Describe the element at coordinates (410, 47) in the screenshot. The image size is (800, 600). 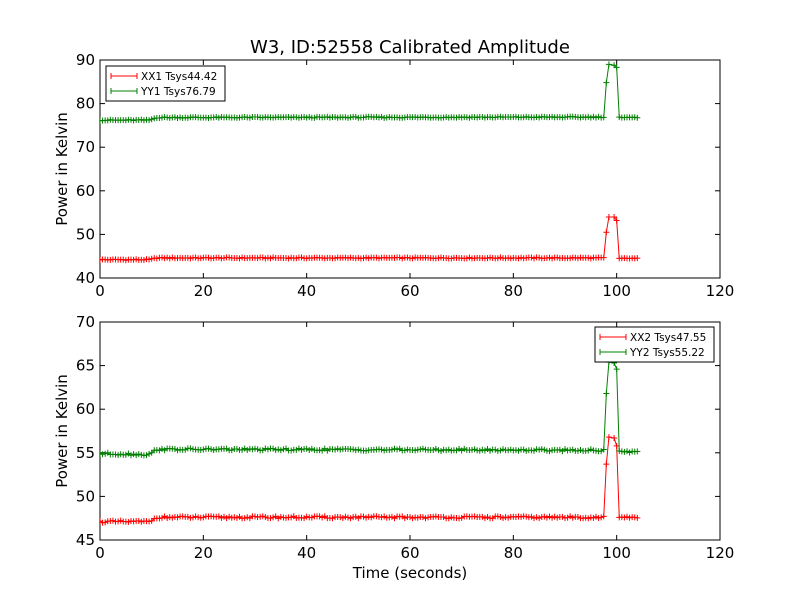
I see `chart-title: W3, ID:52558 Calibrated Amplitude` at that location.